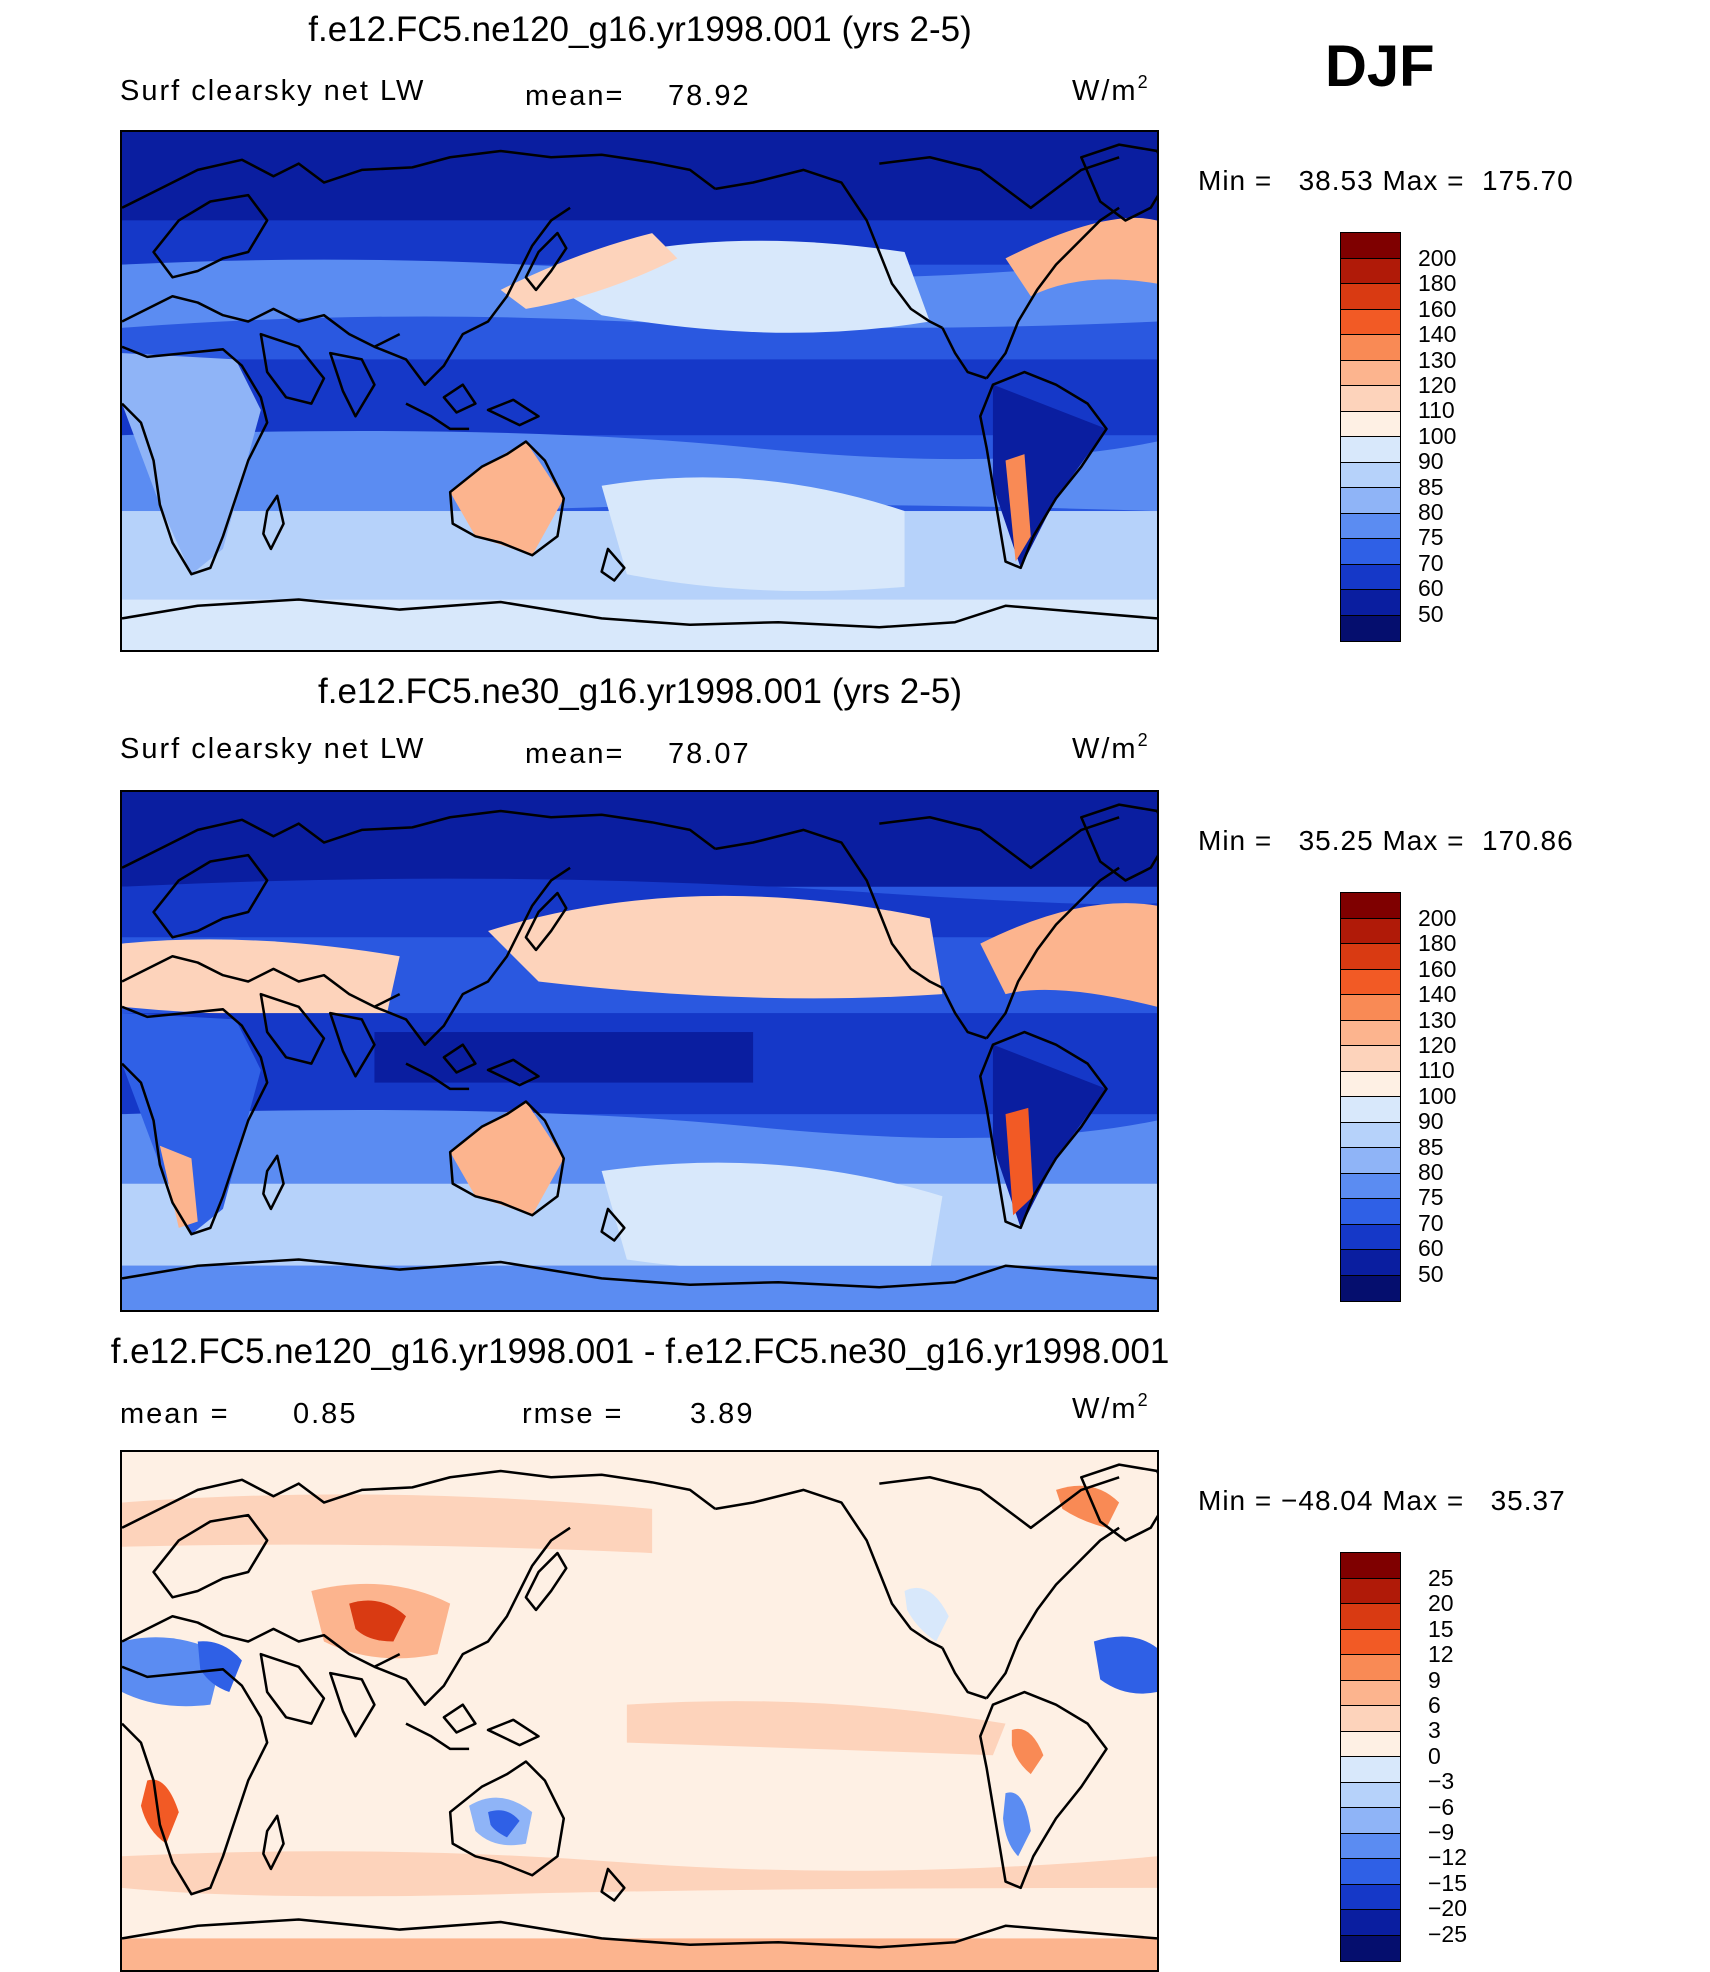 The height and width of the screenshot is (1972, 1710). Describe the element at coordinates (1448, 1908) in the screenshot. I see `colorbar-level-label: −20` at that location.